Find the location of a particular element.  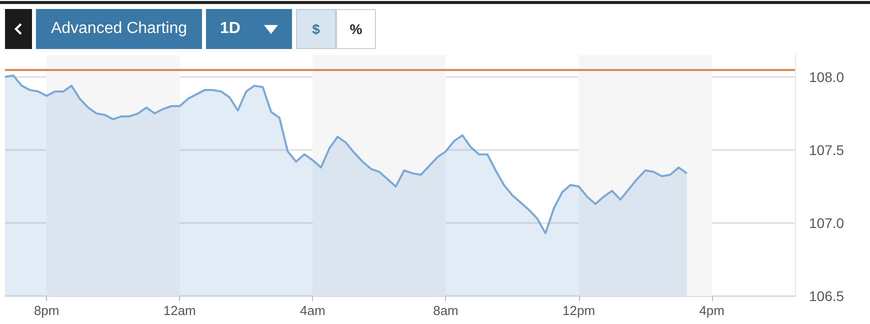

x-tick-label: 8pm is located at coordinates (47, 310).